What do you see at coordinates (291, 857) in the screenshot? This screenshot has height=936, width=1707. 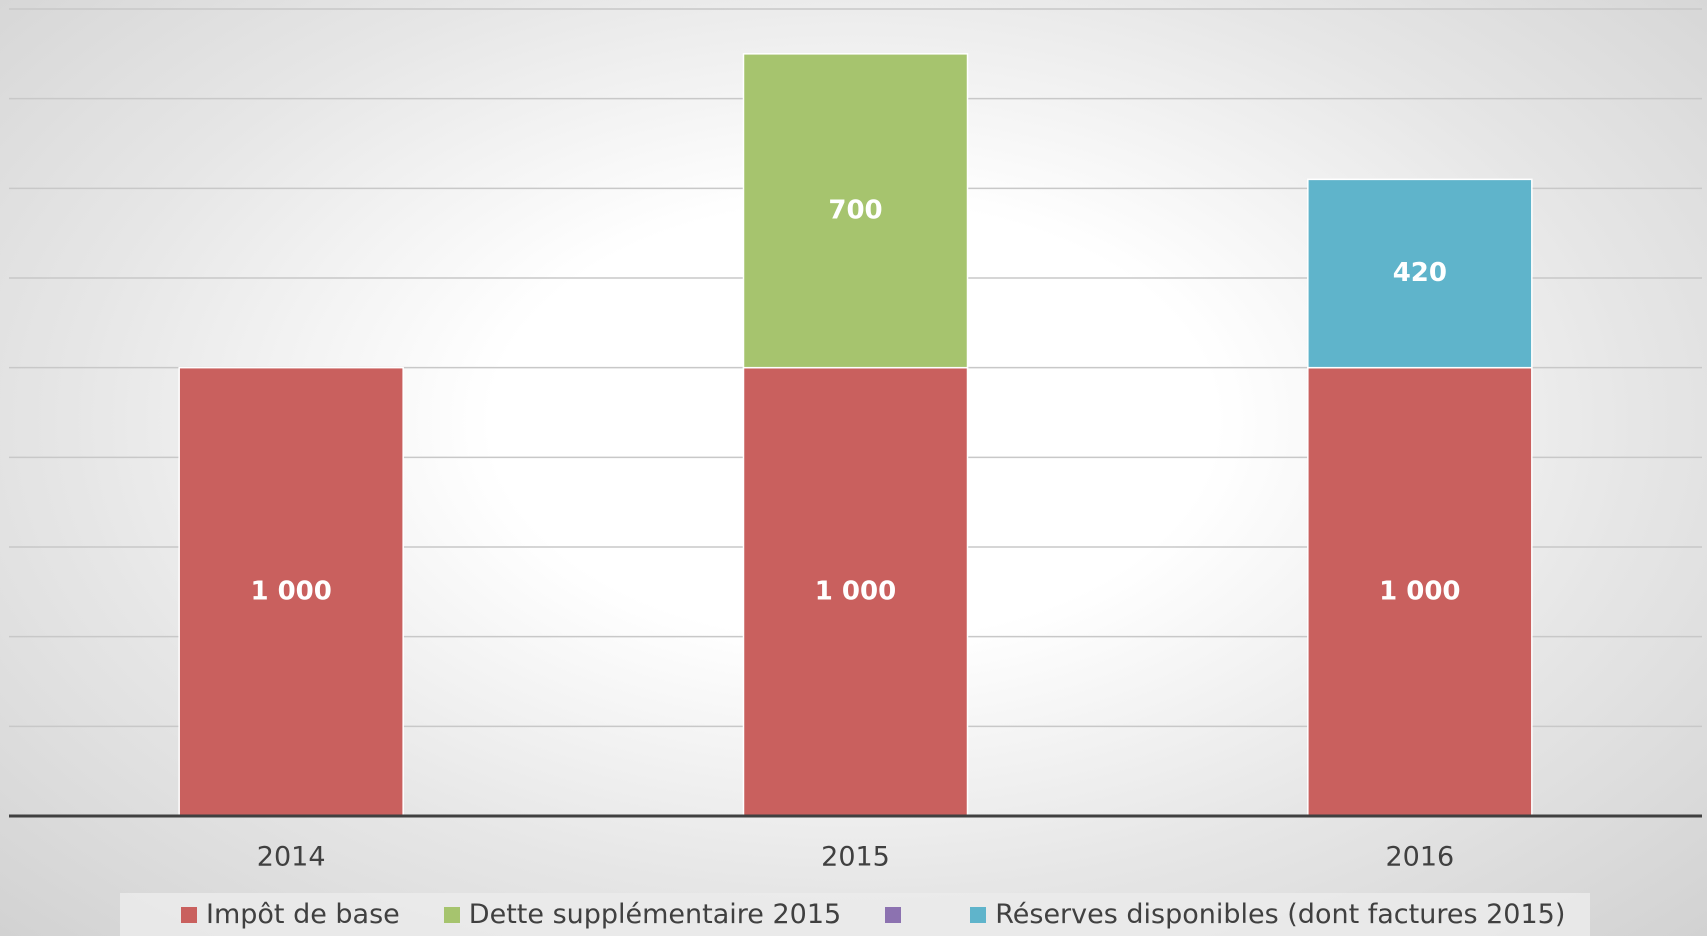 I see `x-tick-label: 2014` at bounding box center [291, 857].